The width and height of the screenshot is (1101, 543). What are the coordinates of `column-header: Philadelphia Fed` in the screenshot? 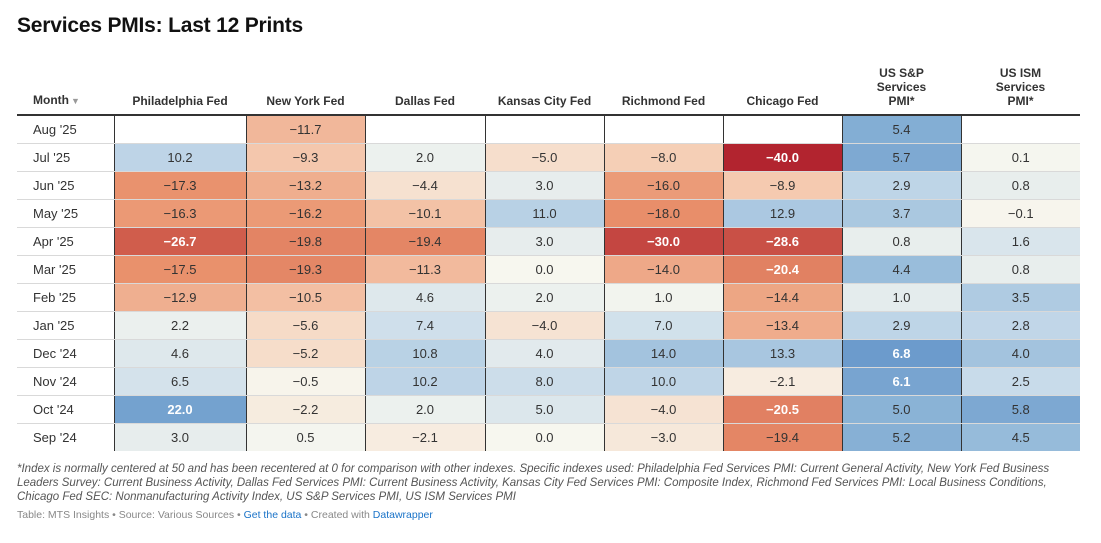 It's located at (180, 91).